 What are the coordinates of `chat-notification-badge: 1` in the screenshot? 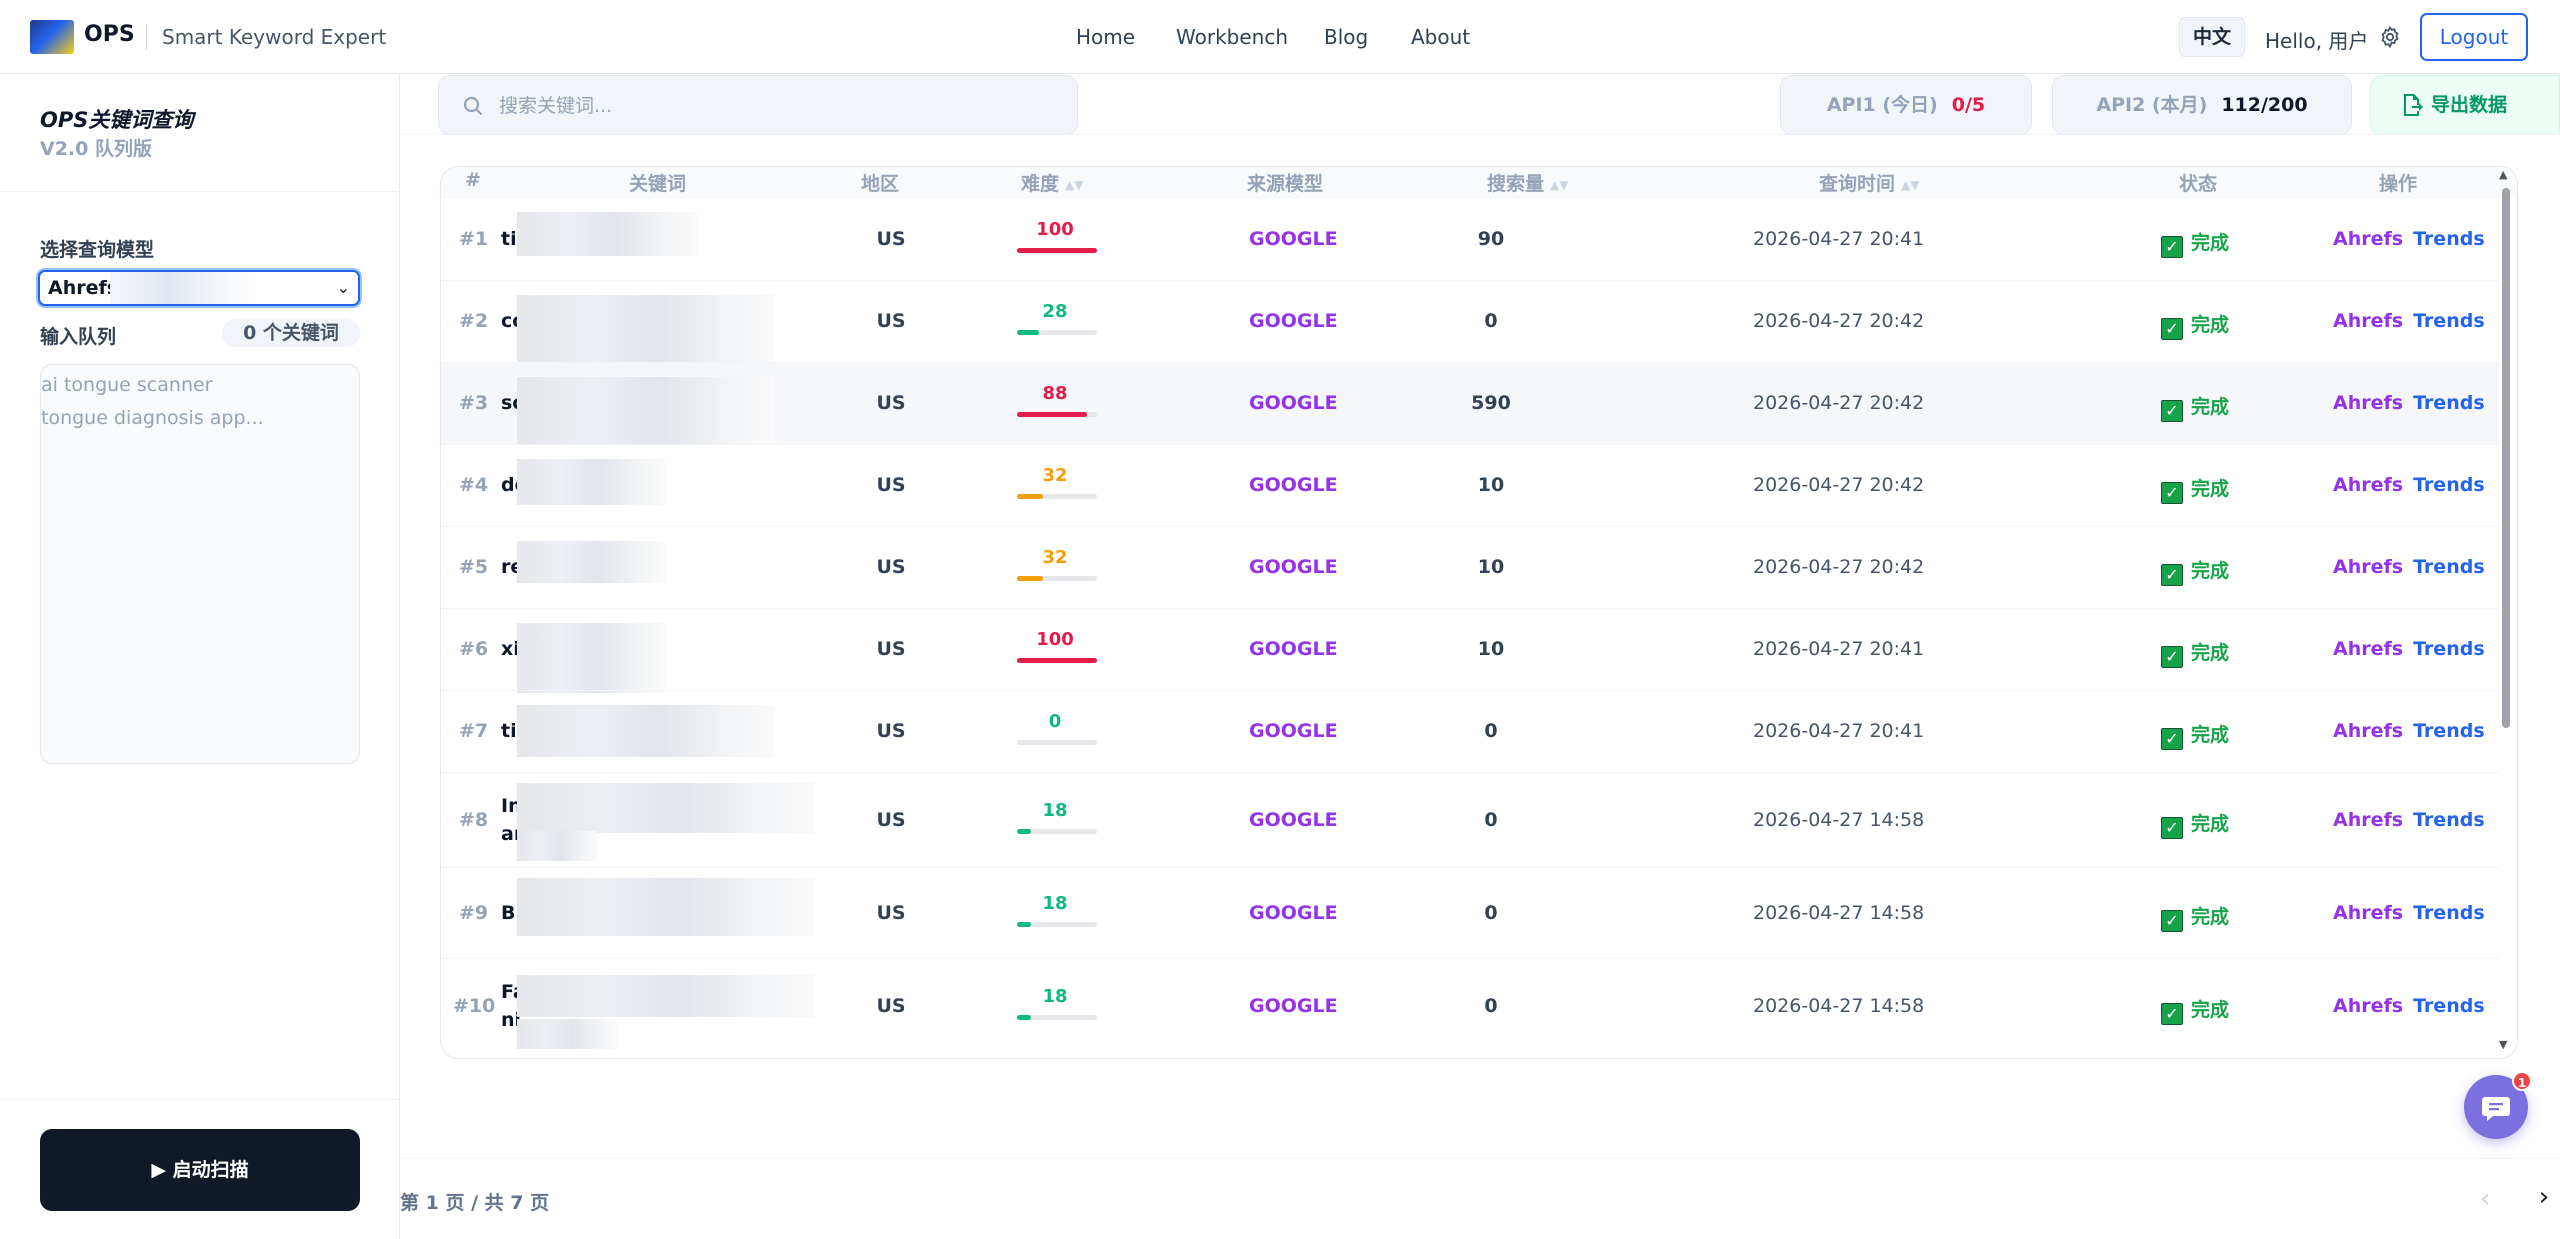 It's located at (2522, 1081).